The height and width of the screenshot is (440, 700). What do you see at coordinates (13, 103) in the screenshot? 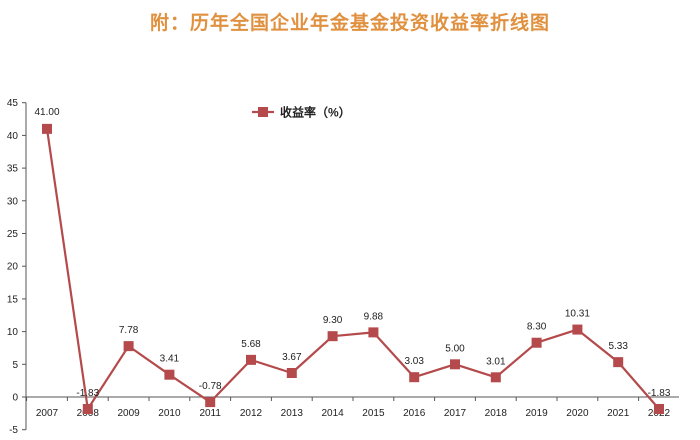
I see `y-tick-label: 45` at bounding box center [13, 103].